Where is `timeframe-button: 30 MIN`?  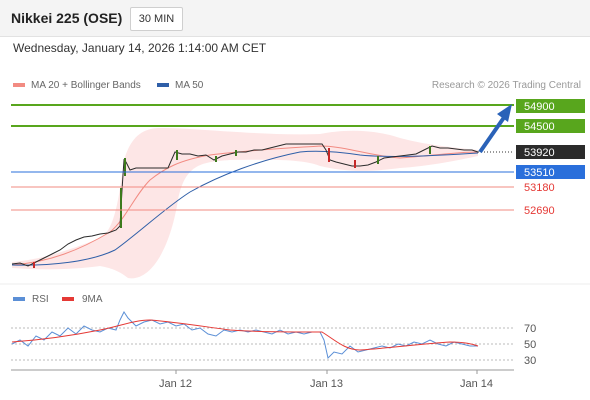
timeframe-button: 30 MIN is located at coordinates (156, 19).